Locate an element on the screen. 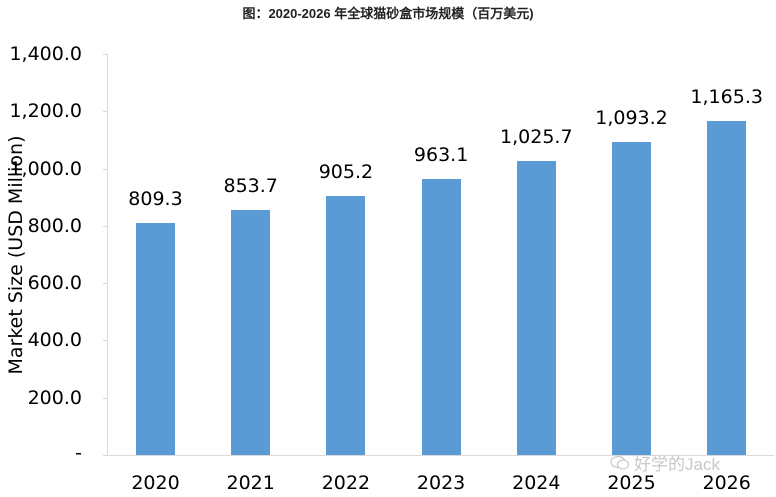 The image size is (776, 497). x-tick-label: 2024 is located at coordinates (536, 483).